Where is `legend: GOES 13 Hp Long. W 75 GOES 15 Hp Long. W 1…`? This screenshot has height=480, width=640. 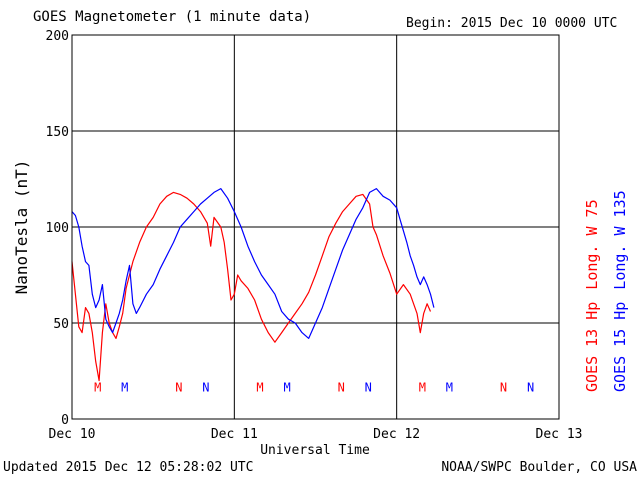 legend: GOES 13 Hp Long. W 75 GOES 15 Hp Long. W 1… is located at coordinates (606, 291).